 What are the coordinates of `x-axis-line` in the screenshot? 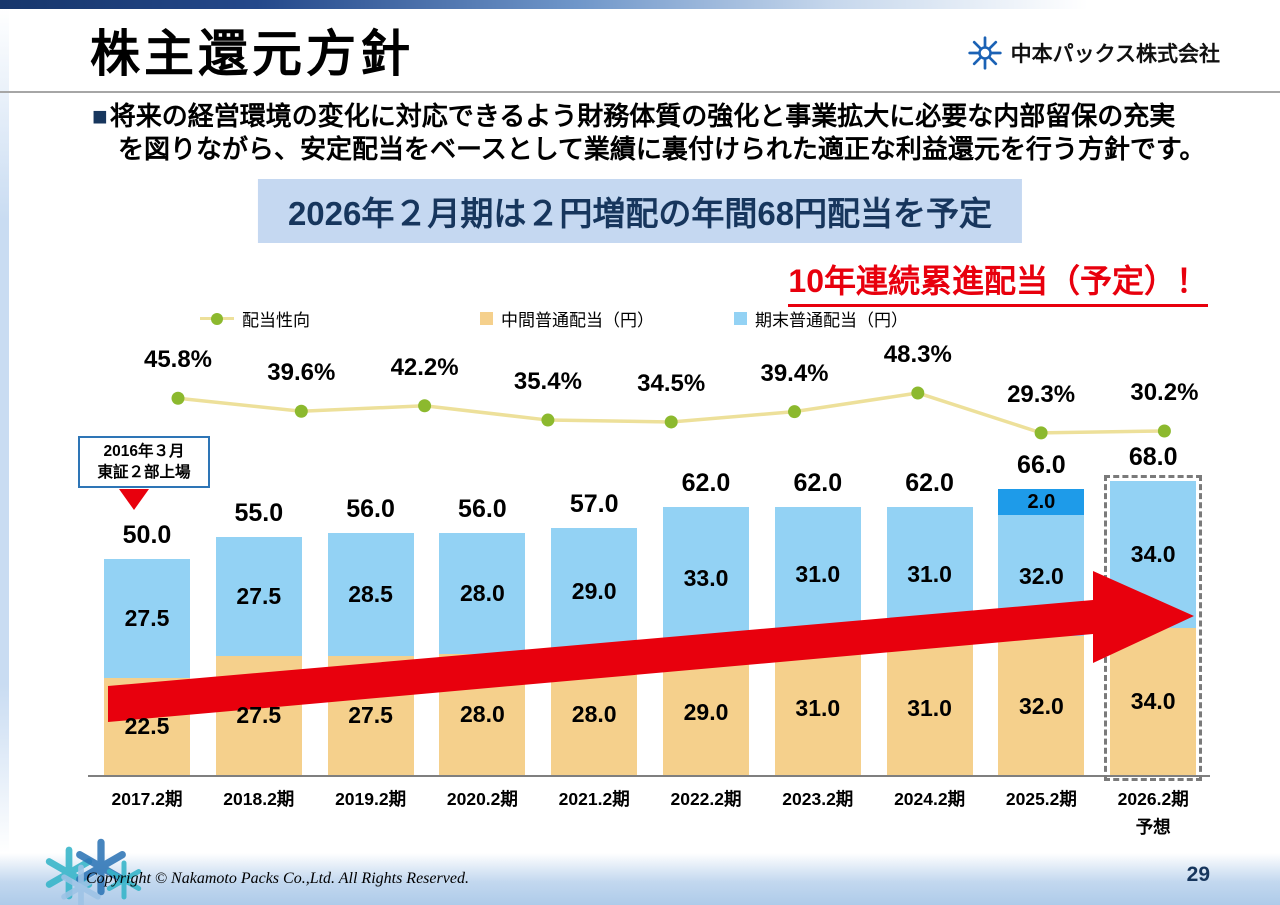 It's located at (649, 776).